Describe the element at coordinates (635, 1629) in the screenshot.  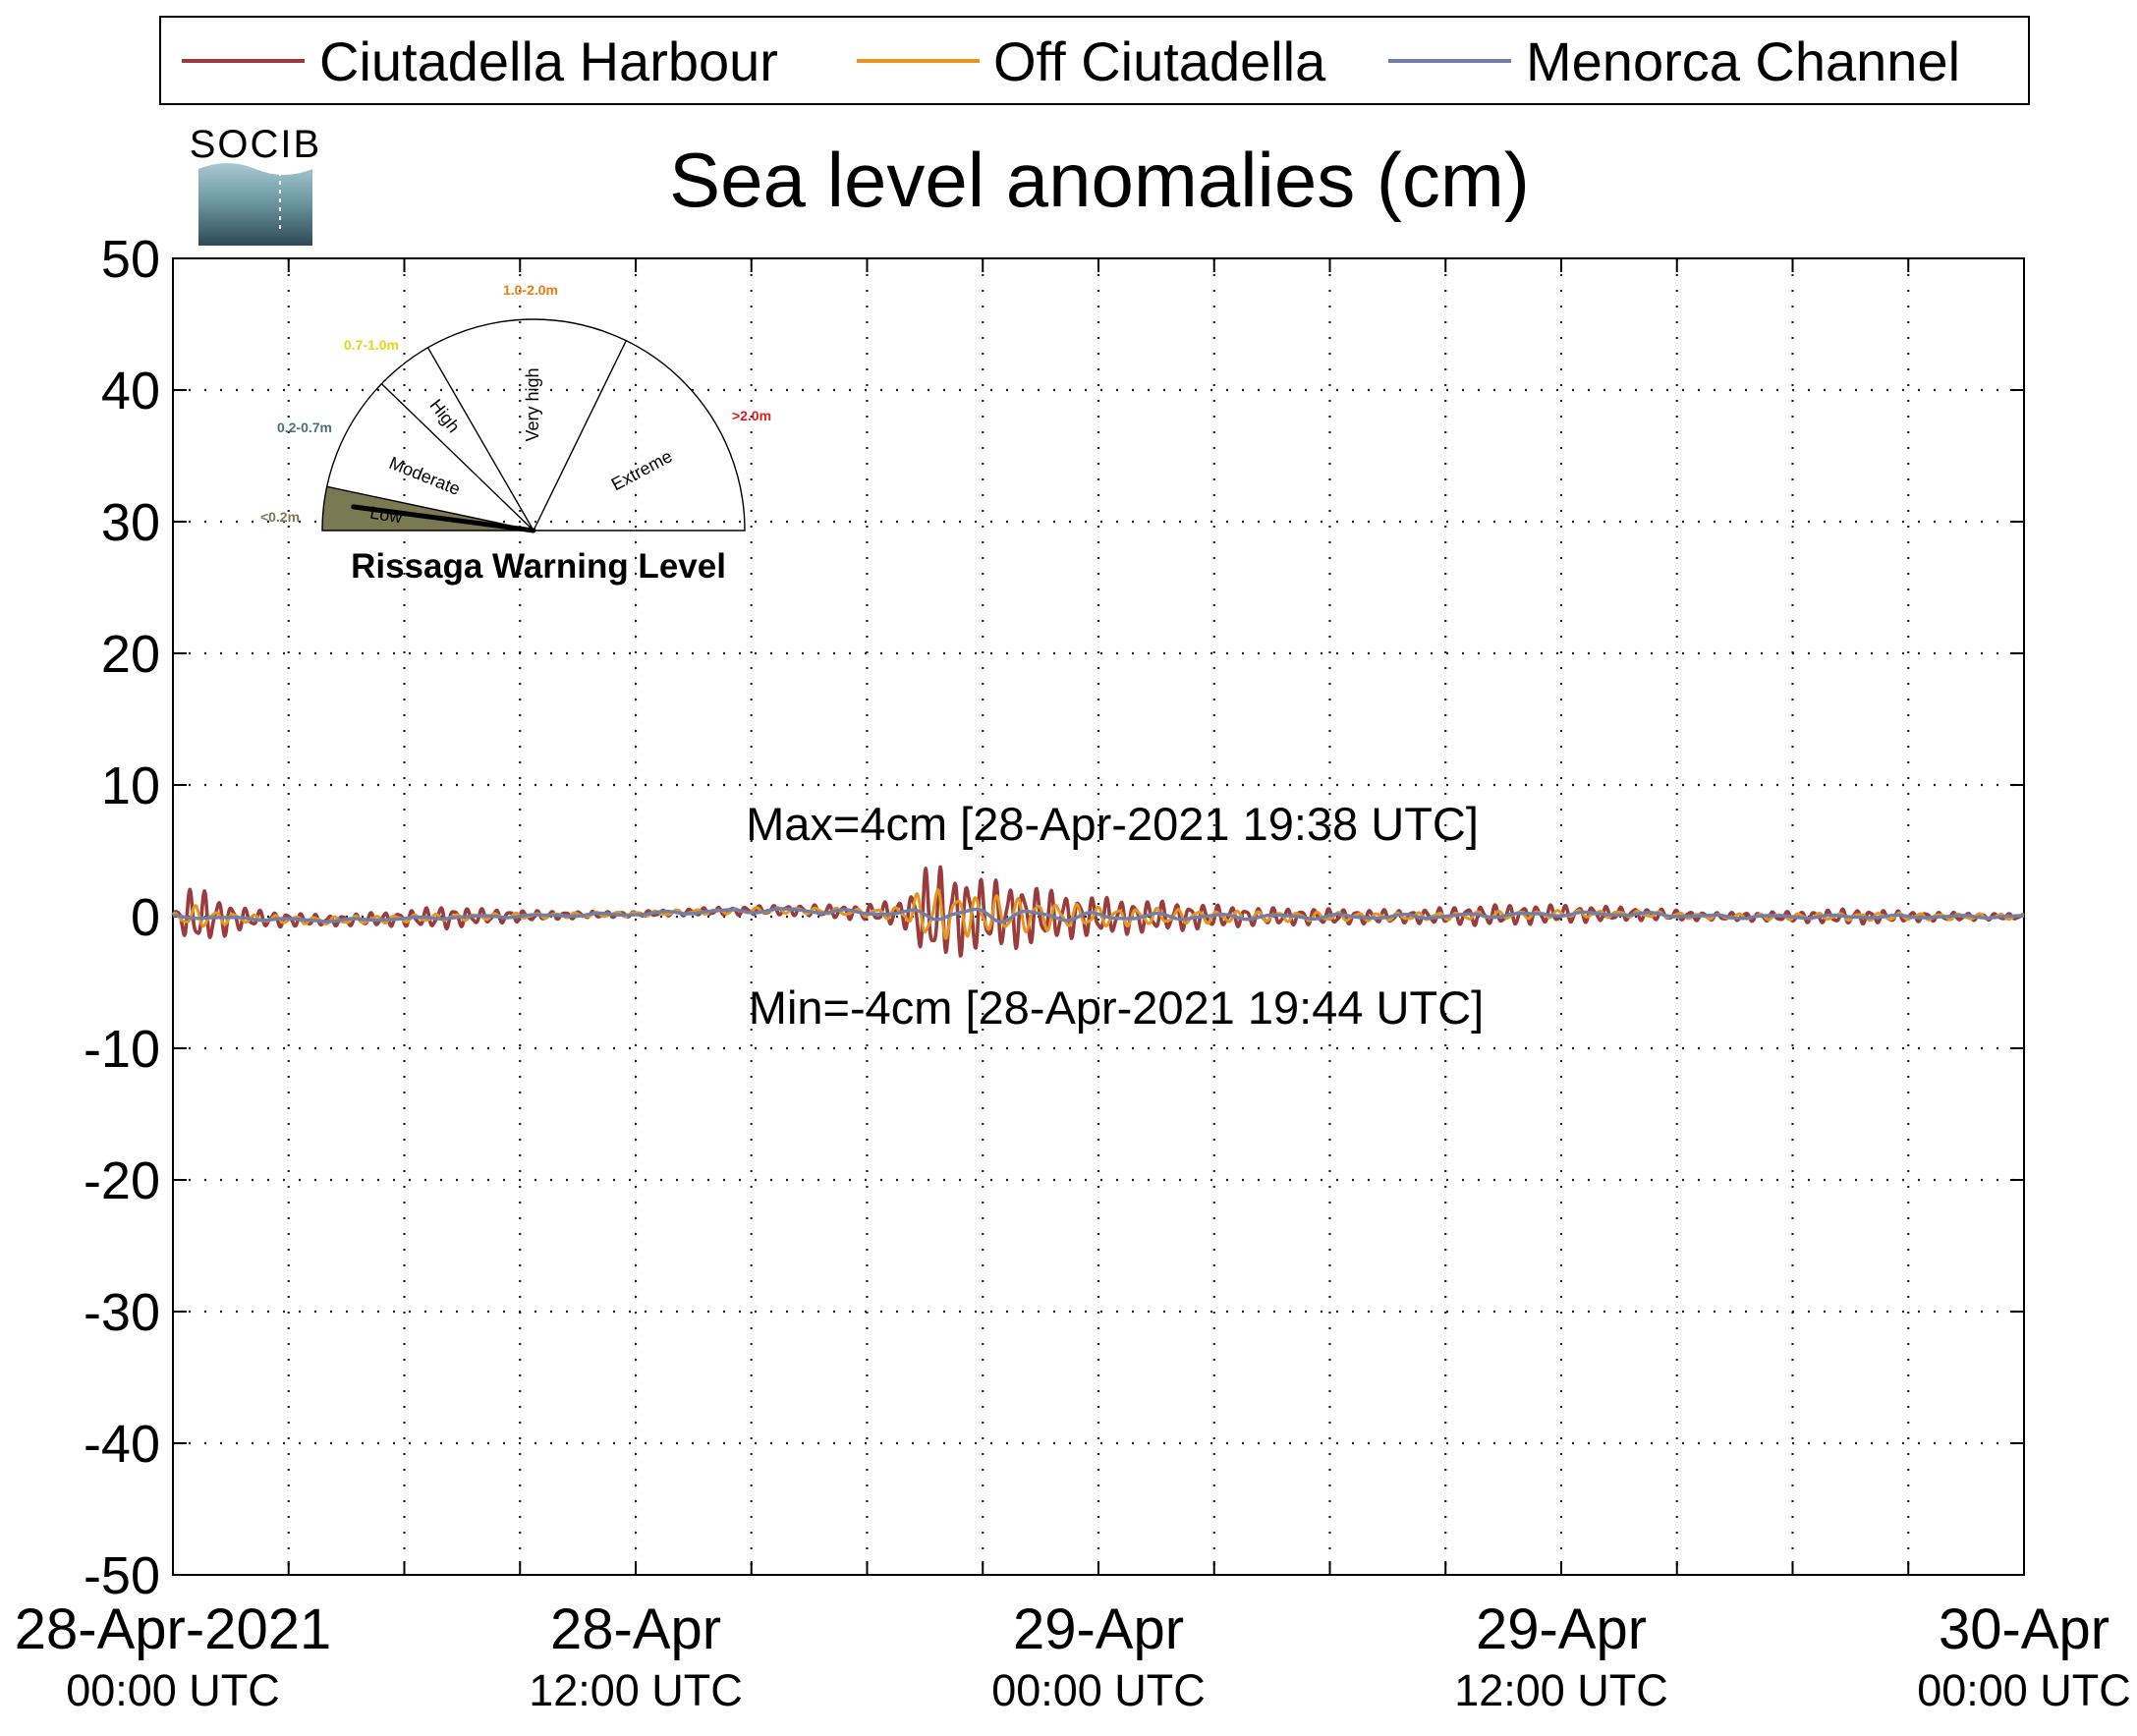
I see `x-tick-label-date: 28-Apr` at that location.